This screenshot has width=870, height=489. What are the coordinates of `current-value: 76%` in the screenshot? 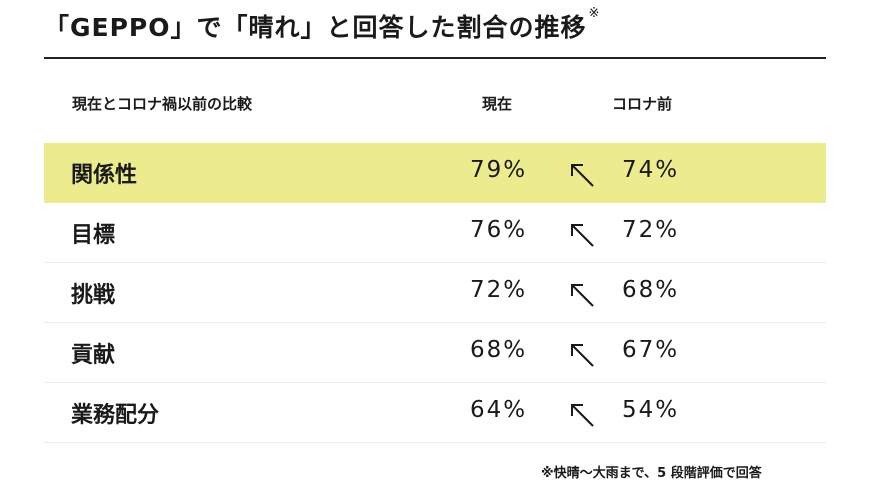 It's located at (499, 230).